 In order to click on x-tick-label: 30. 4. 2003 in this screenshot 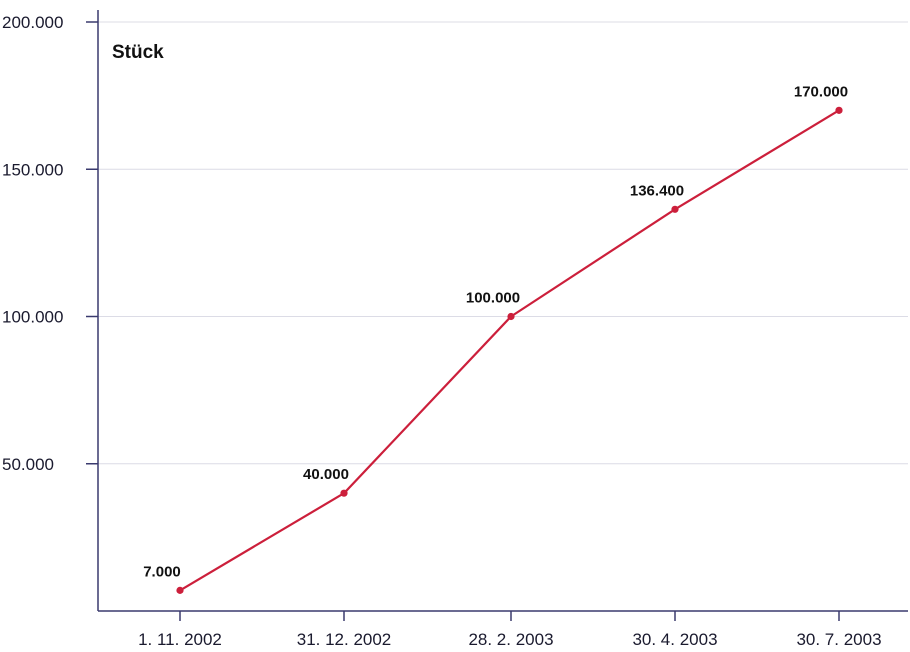, I will do `click(674, 639)`.